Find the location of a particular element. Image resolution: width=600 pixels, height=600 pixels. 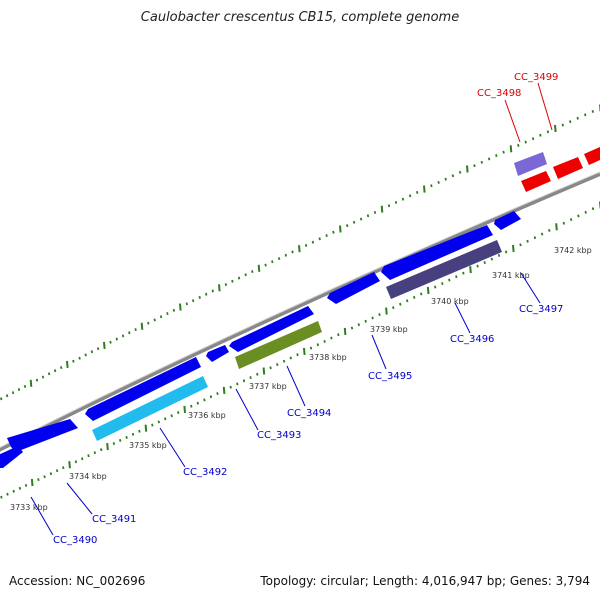

kbp-label: 3740 kbp is located at coordinates (450, 301).